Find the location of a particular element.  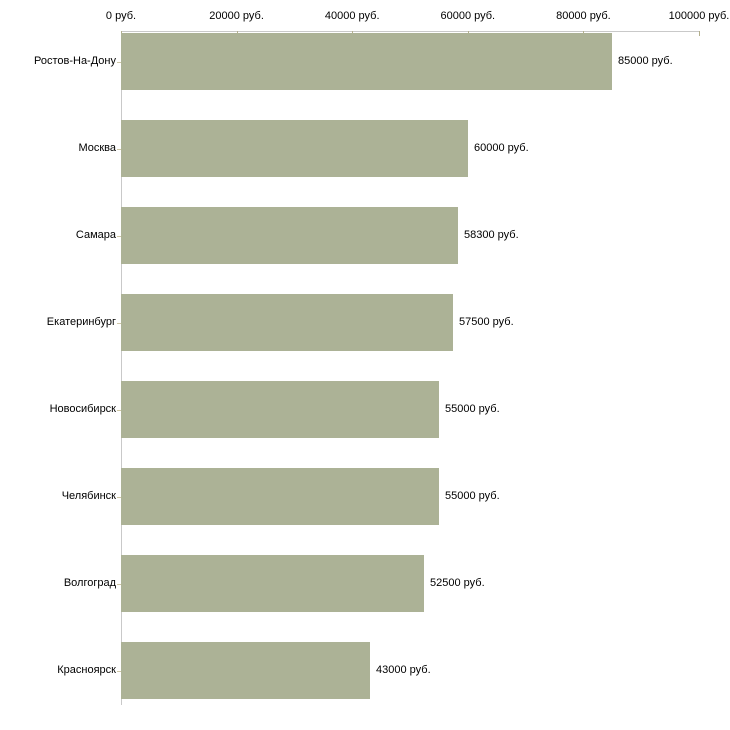

category-label: Ростов-На-Дону is located at coordinates (74, 61).